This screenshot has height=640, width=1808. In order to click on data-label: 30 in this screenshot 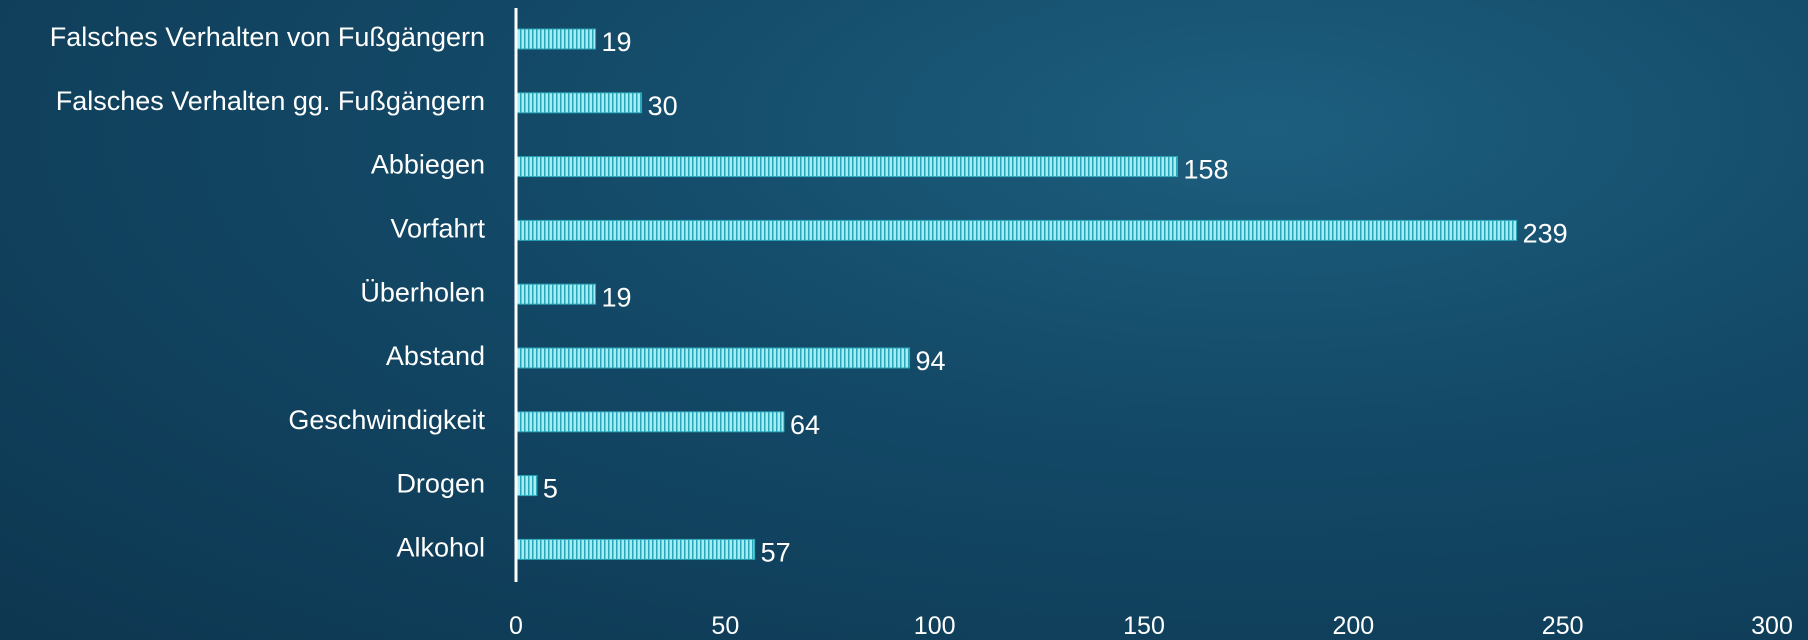, I will do `click(663, 106)`.